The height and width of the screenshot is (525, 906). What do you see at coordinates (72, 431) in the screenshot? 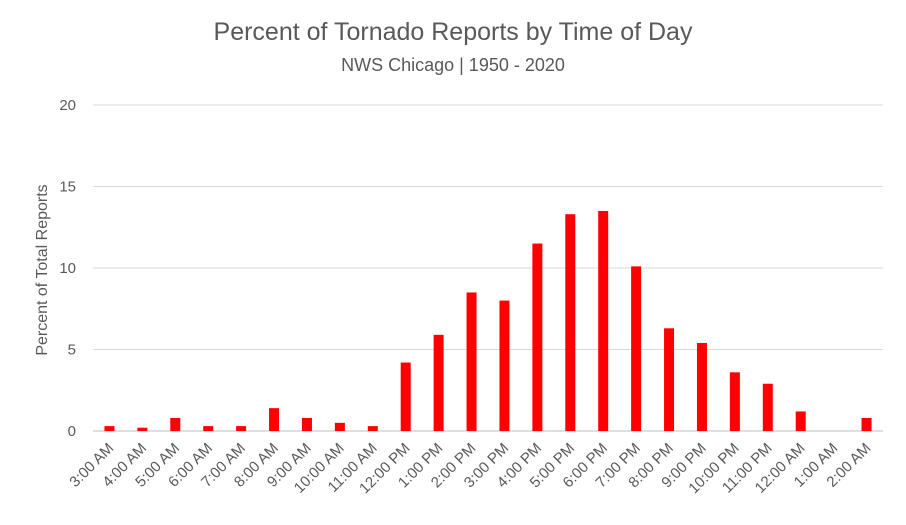
I see `y-tick-label: 0` at bounding box center [72, 431].